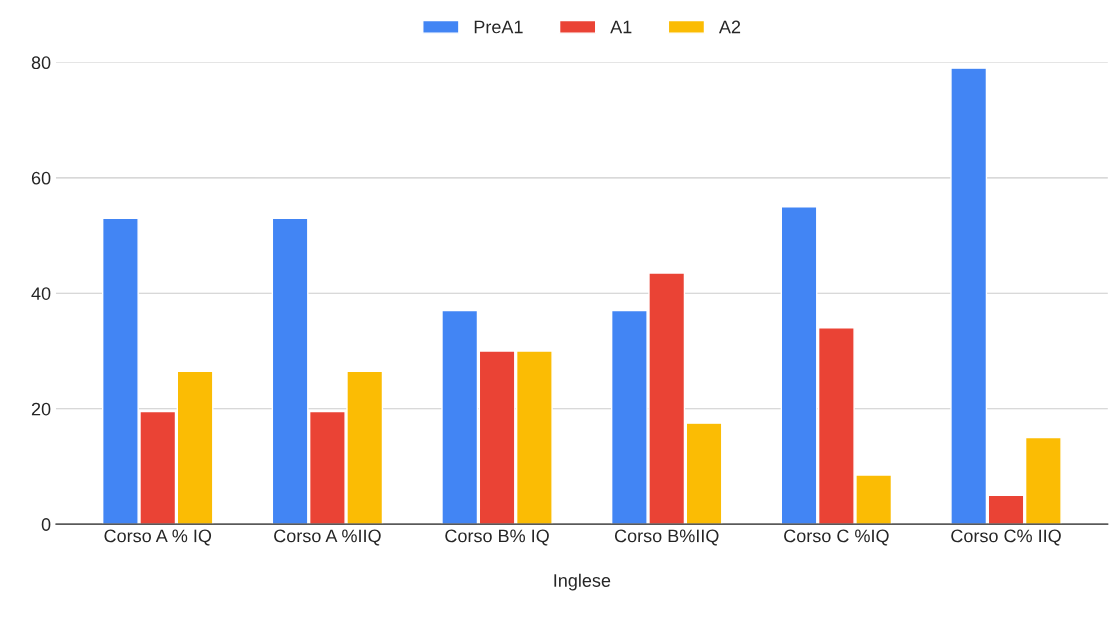 This screenshot has height=624, width=1119. Describe the element at coordinates (666, 537) in the screenshot. I see `x-tick-label: Corso B%IIQ` at that location.